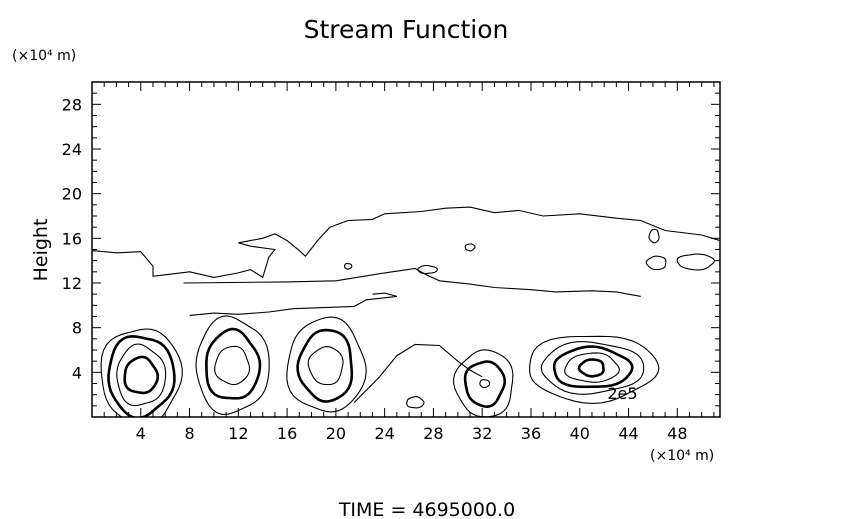  What do you see at coordinates (677, 433) in the screenshot?
I see `x-tick-label: 48` at bounding box center [677, 433].